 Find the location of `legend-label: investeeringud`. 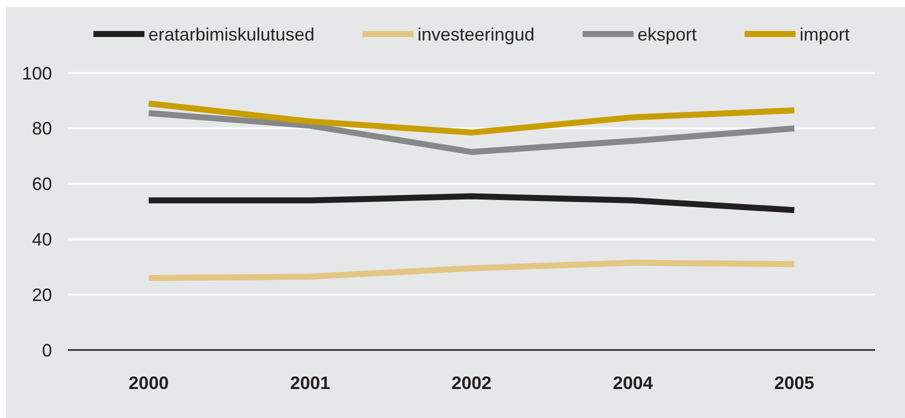

legend-label: investeeringud is located at coordinates (476, 34).